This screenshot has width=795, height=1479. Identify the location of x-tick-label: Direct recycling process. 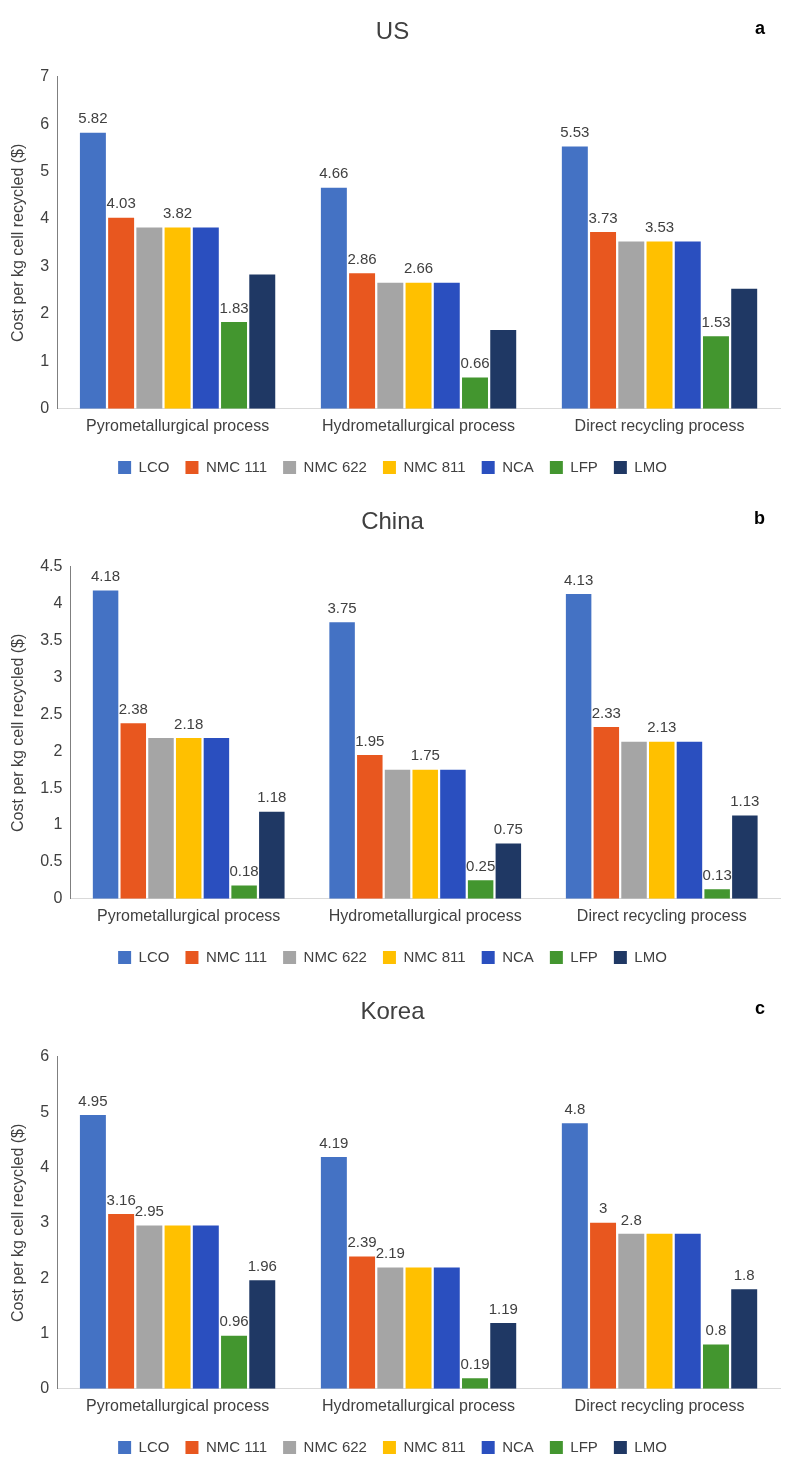
(659, 1405).